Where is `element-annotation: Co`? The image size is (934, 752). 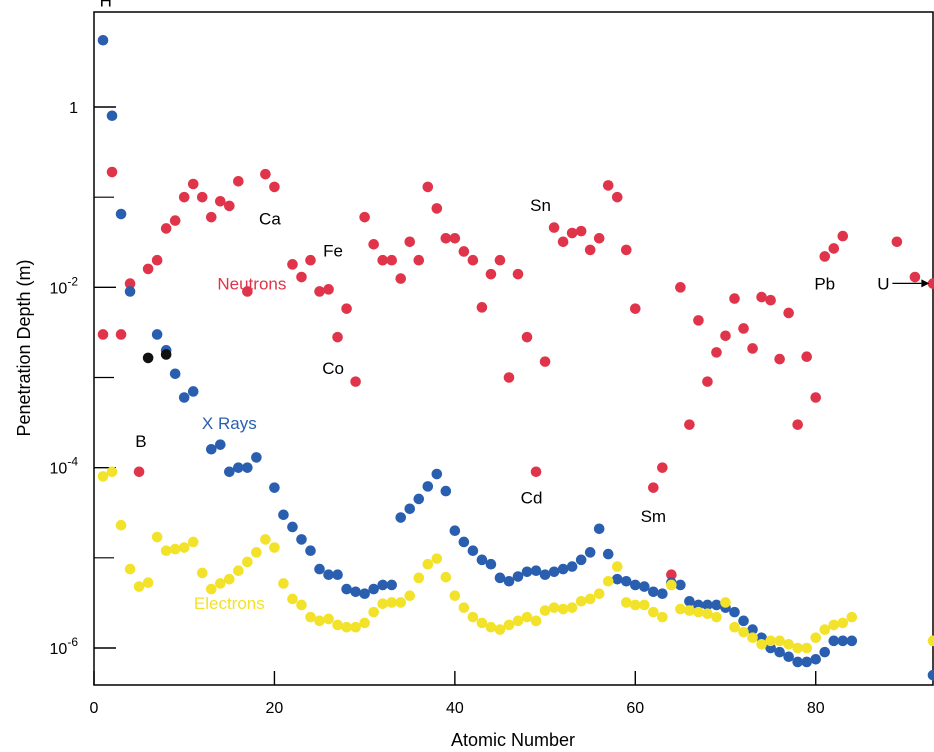 element-annotation: Co is located at coordinates (333, 368).